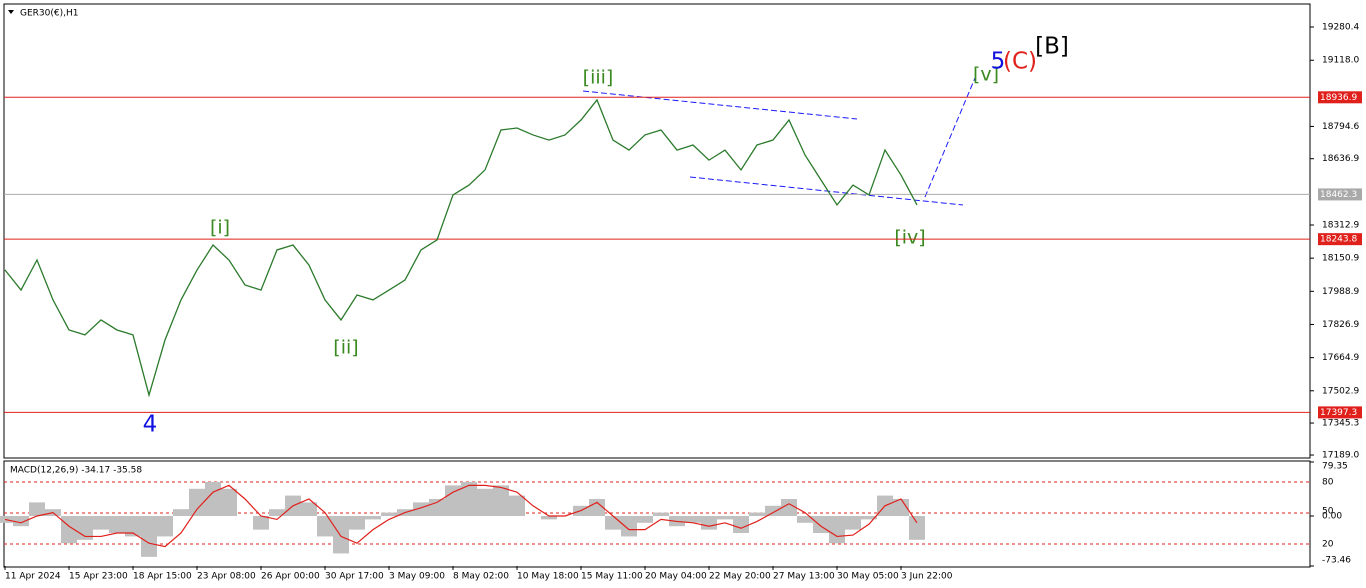  What do you see at coordinates (1020, 62) in the screenshot?
I see `wave-label: (C)` at bounding box center [1020, 62].